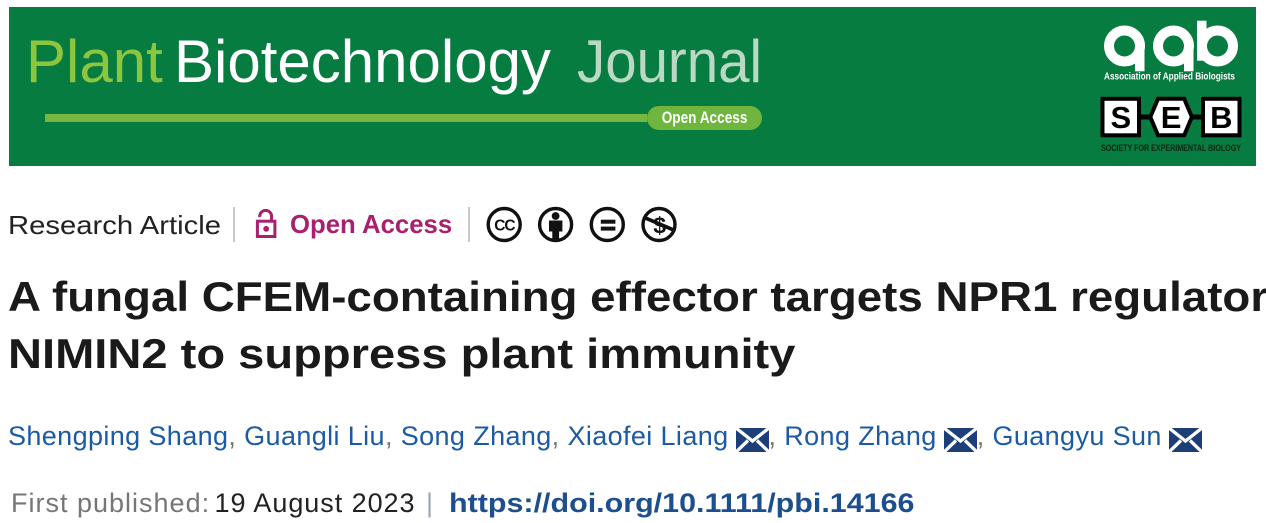 Image resolution: width=1266 pixels, height=523 pixels. What do you see at coordinates (1221, 117) in the screenshot?
I see `svg-text: B` at bounding box center [1221, 117].